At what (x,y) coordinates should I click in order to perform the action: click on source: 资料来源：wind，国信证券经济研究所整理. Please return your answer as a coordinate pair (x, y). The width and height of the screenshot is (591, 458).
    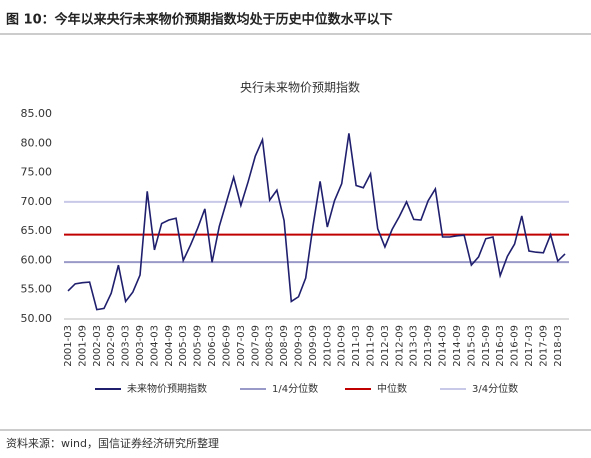
    Looking at the image, I should click on (112, 443).